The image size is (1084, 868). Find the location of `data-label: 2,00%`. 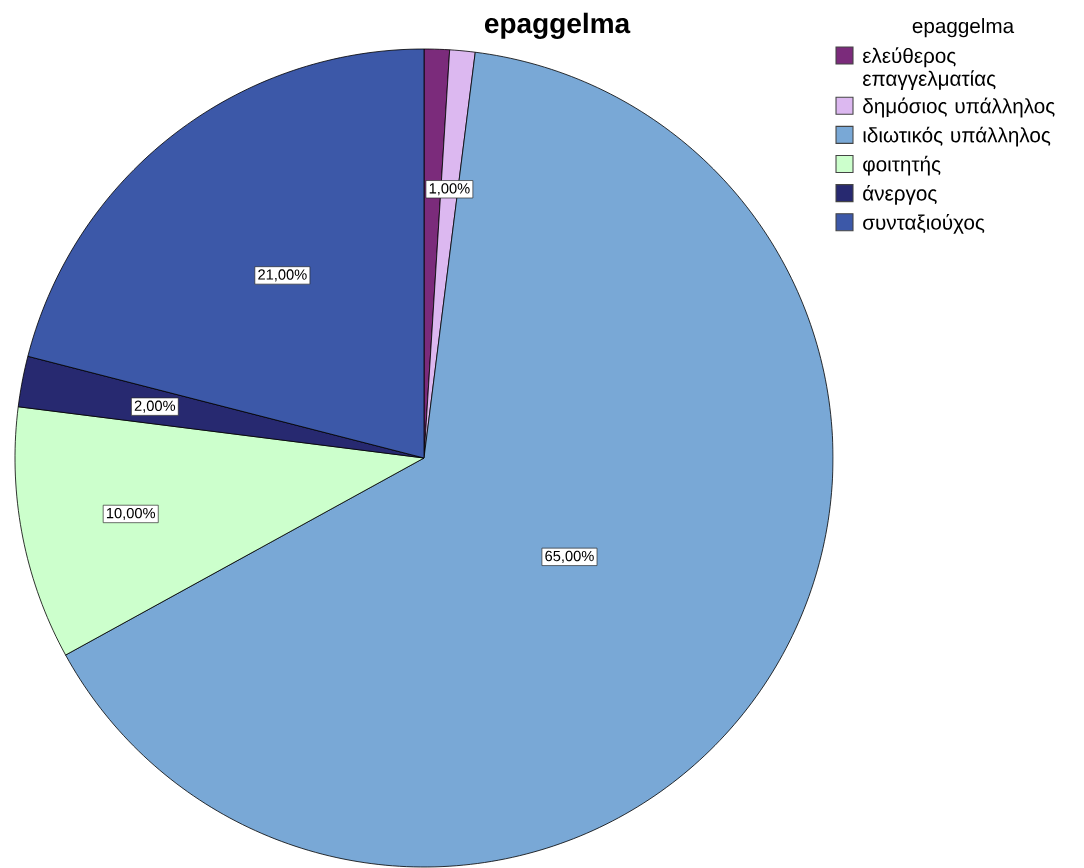

data-label: 2,00% is located at coordinates (155, 406).